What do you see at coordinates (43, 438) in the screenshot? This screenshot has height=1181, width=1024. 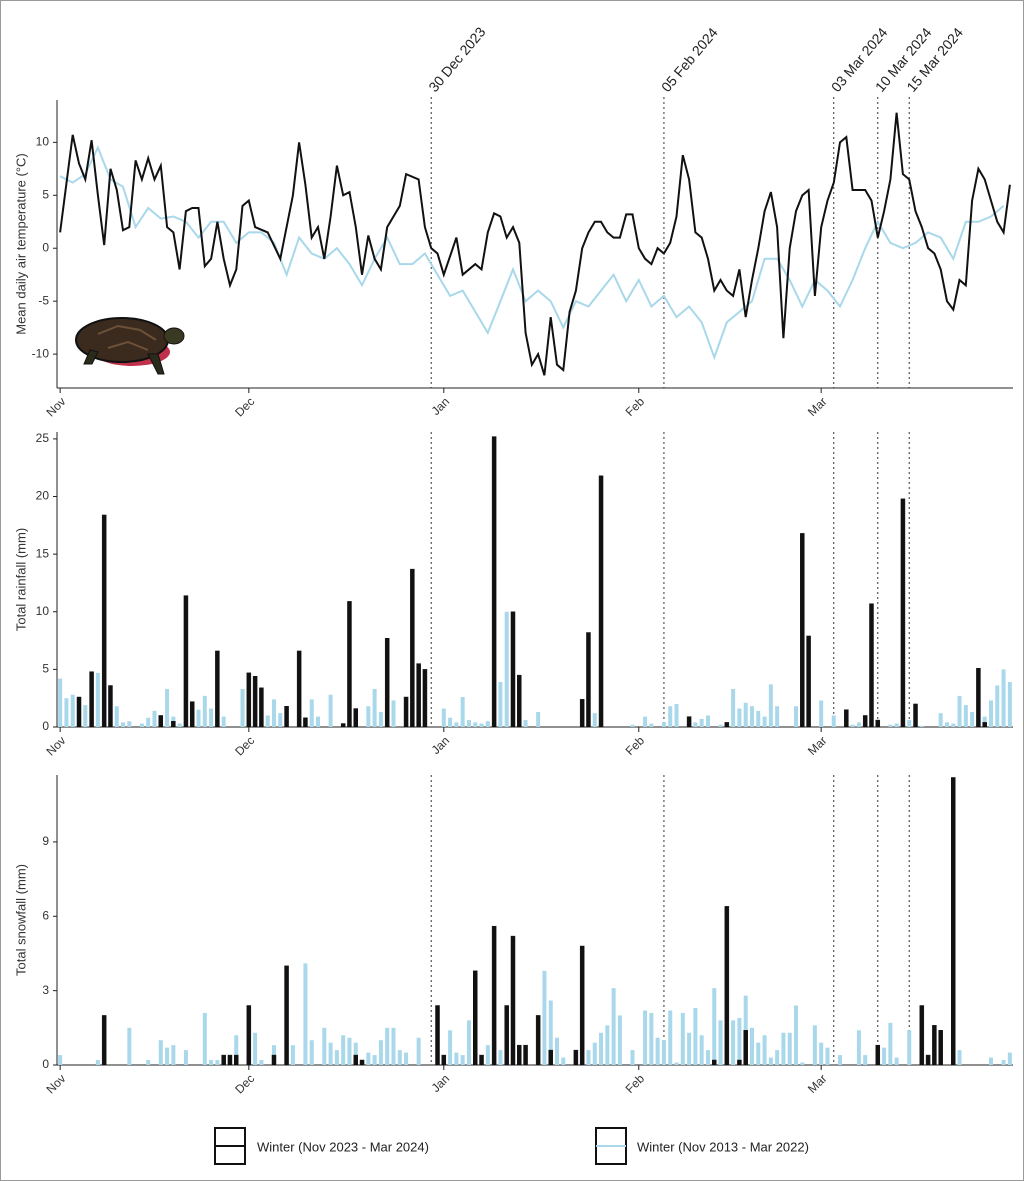 I see `y-tick-label: 25` at bounding box center [43, 438].